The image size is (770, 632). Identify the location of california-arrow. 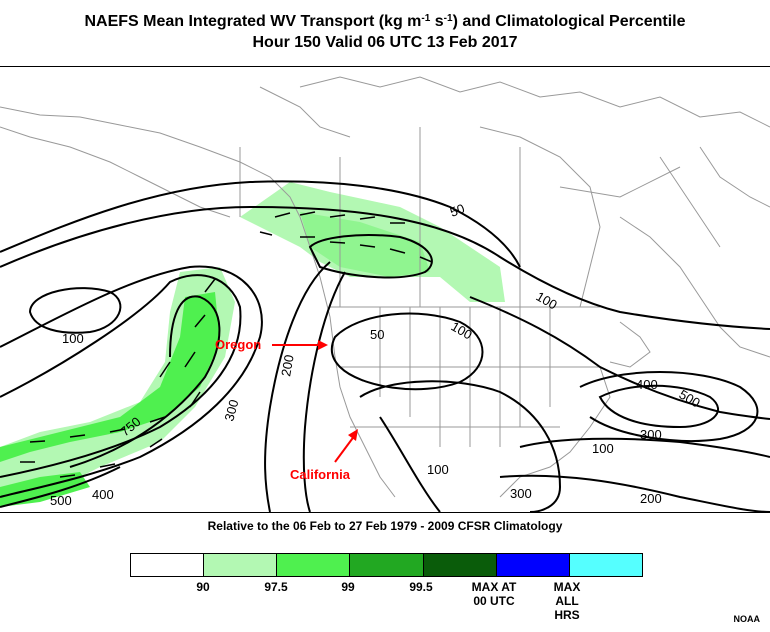
(345, 448).